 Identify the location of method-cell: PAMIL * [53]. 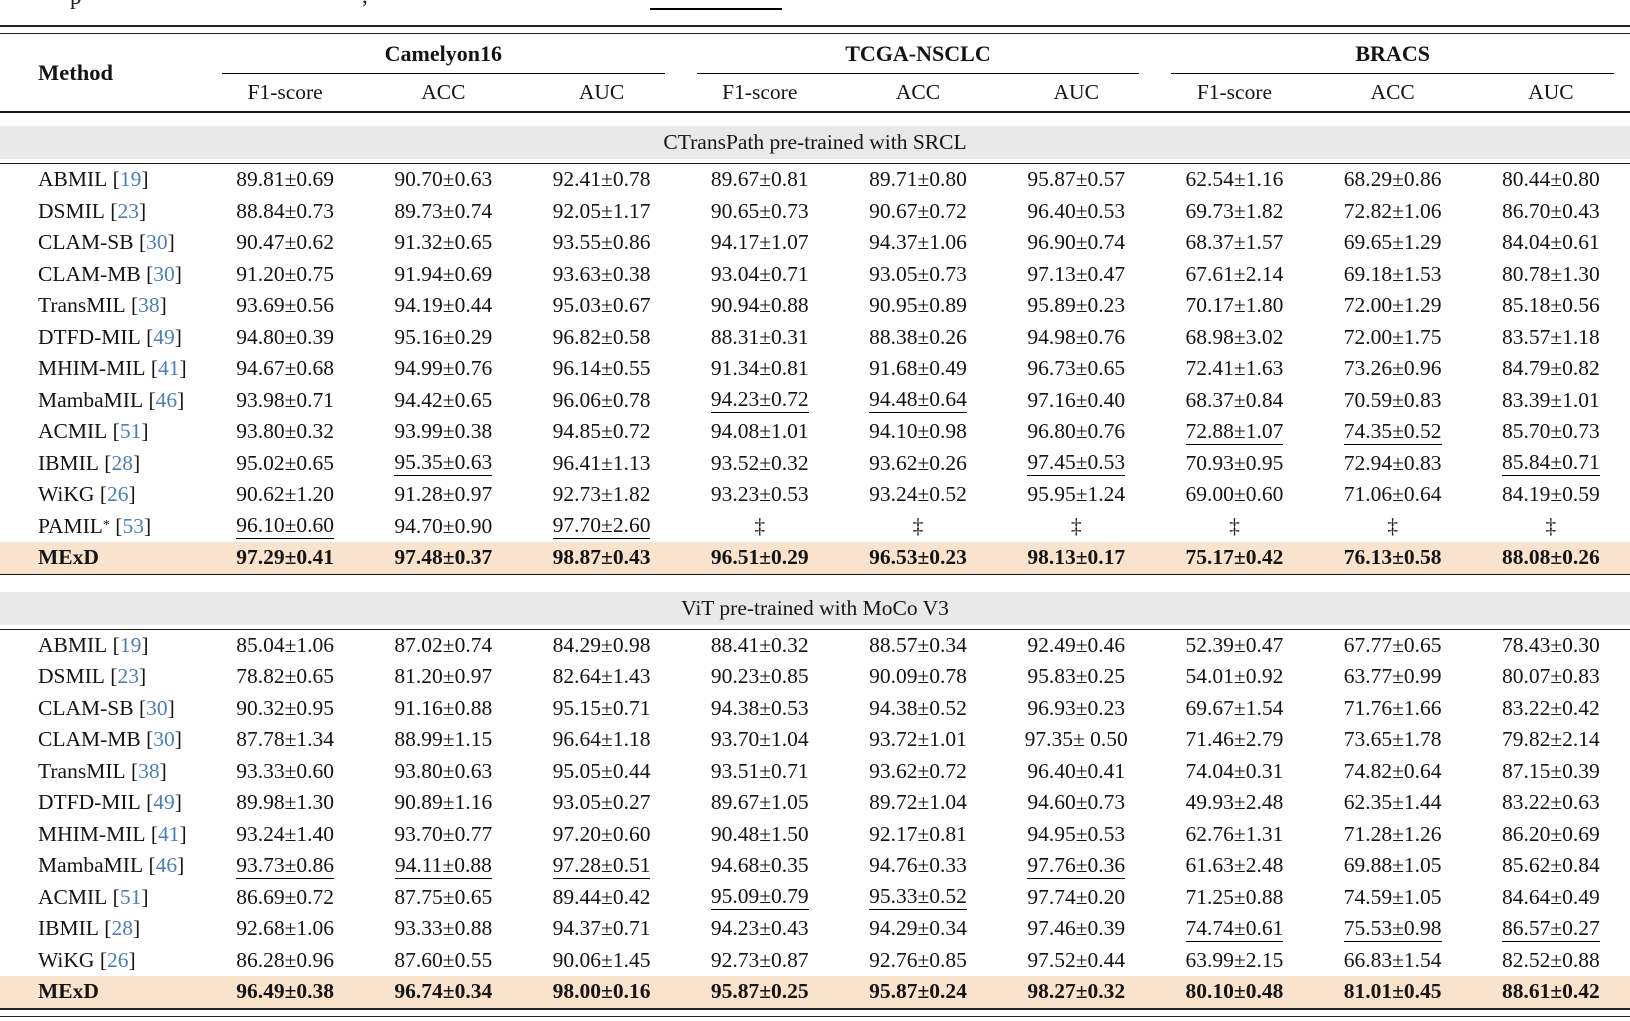
(95, 525).